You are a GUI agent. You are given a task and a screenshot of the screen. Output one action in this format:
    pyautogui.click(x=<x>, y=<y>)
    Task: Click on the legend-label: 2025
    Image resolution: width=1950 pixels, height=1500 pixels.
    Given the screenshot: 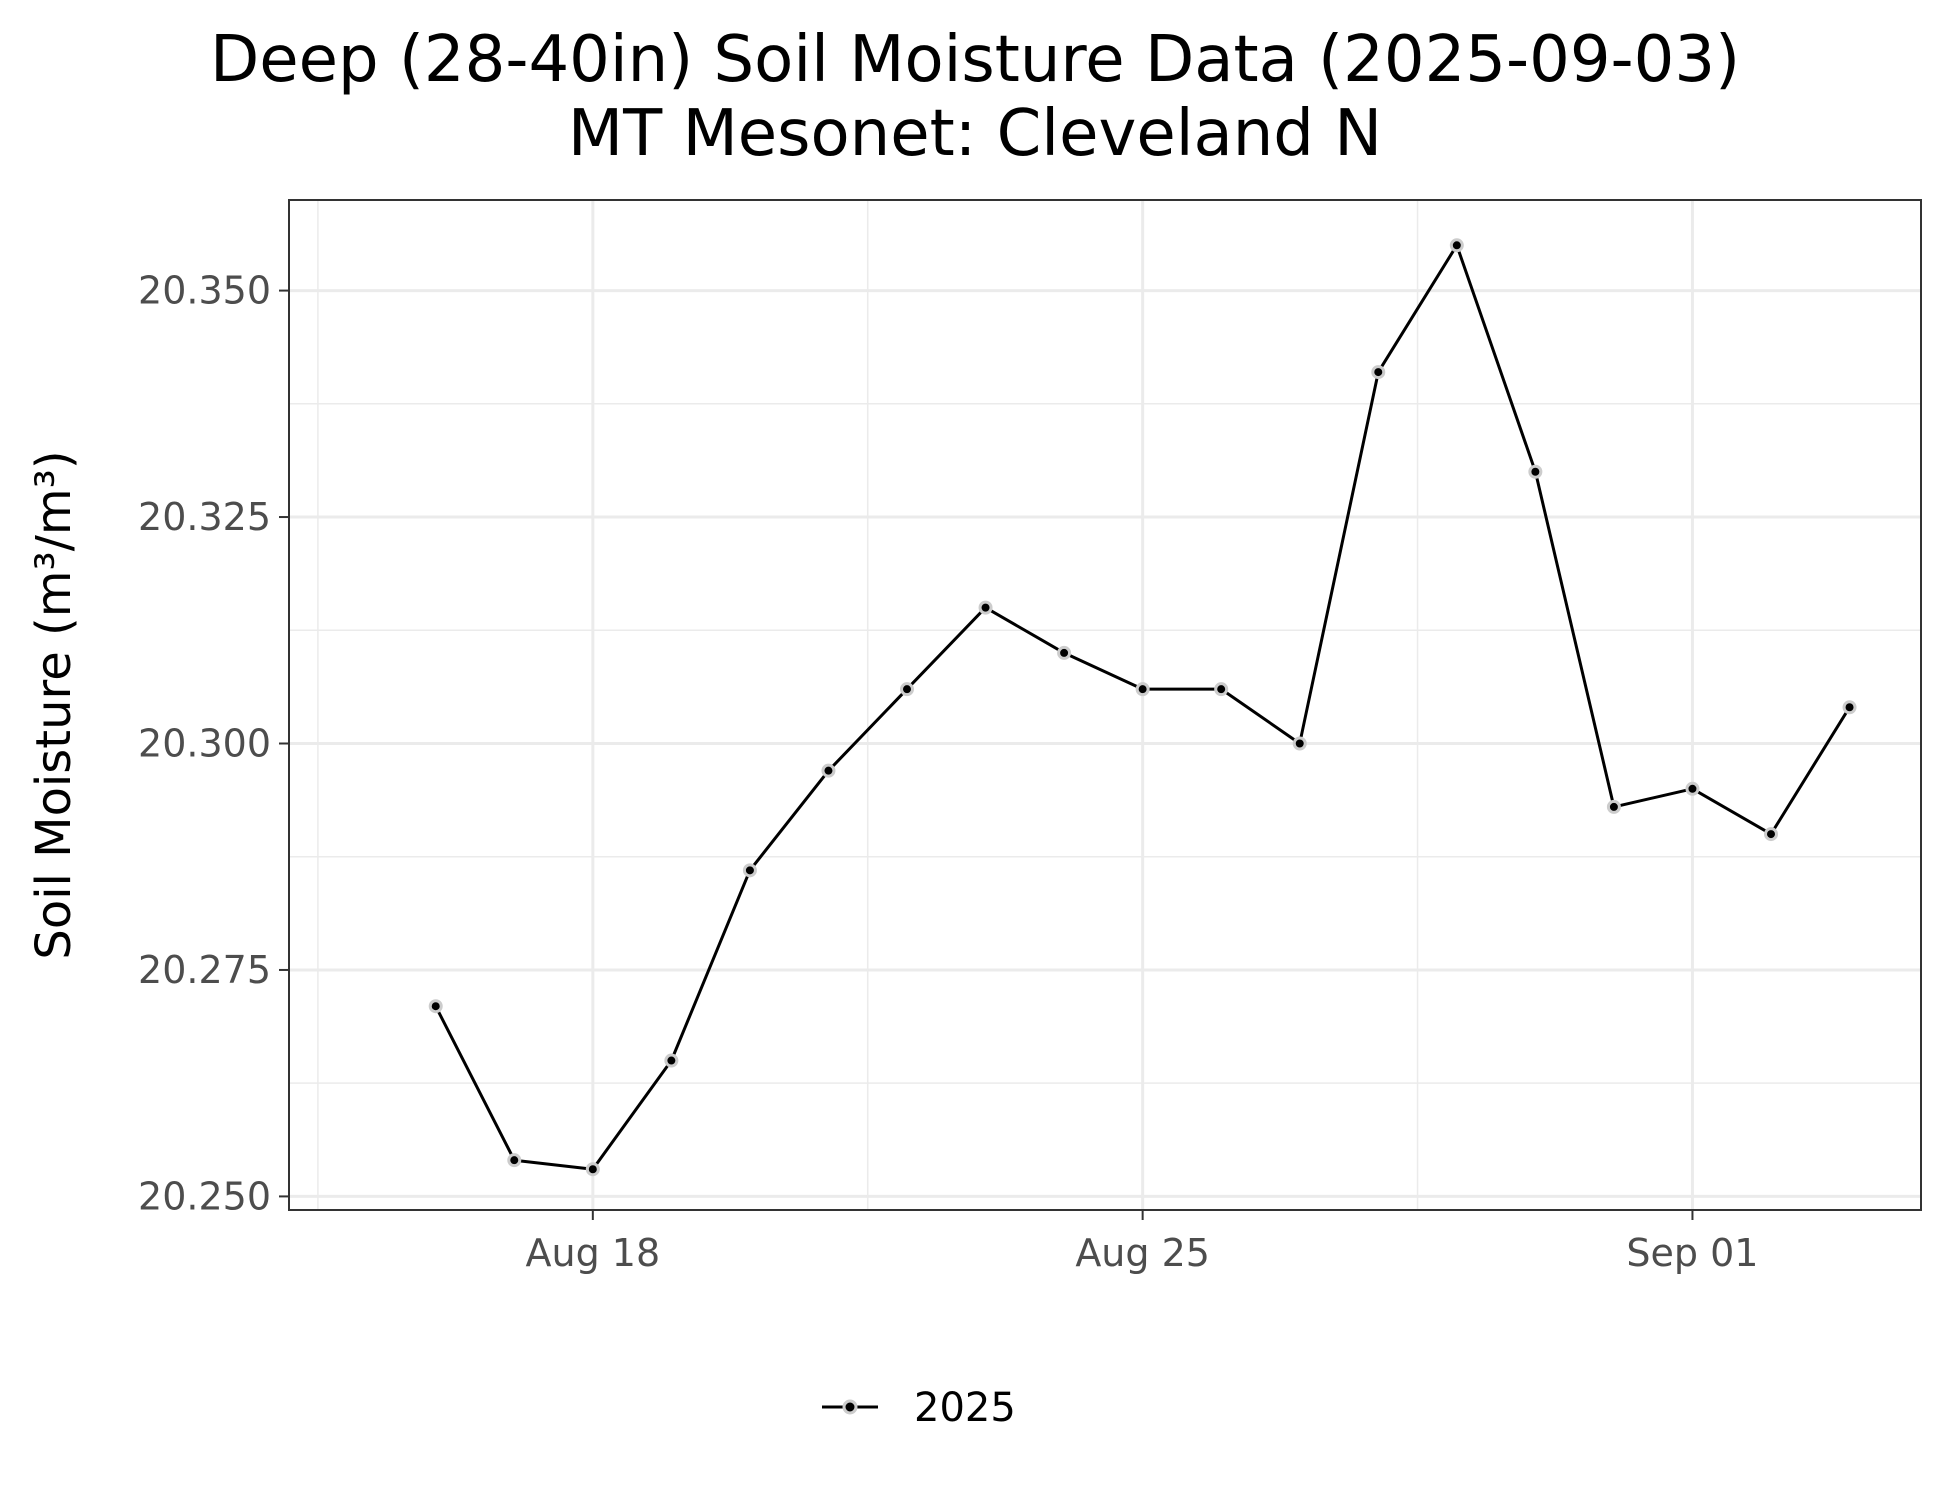 What is the action you would take?
    pyautogui.click(x=965, y=1408)
    